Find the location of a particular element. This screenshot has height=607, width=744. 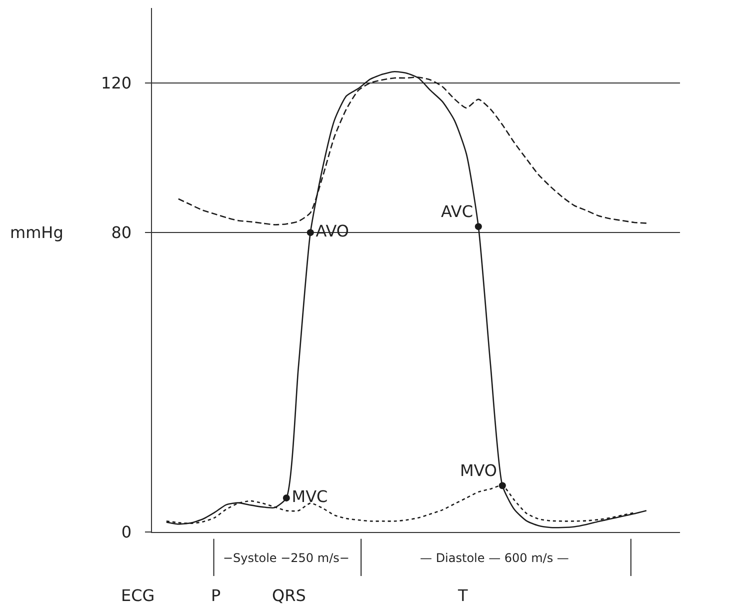

y-tick-label: 0 is located at coordinates (126, 532).